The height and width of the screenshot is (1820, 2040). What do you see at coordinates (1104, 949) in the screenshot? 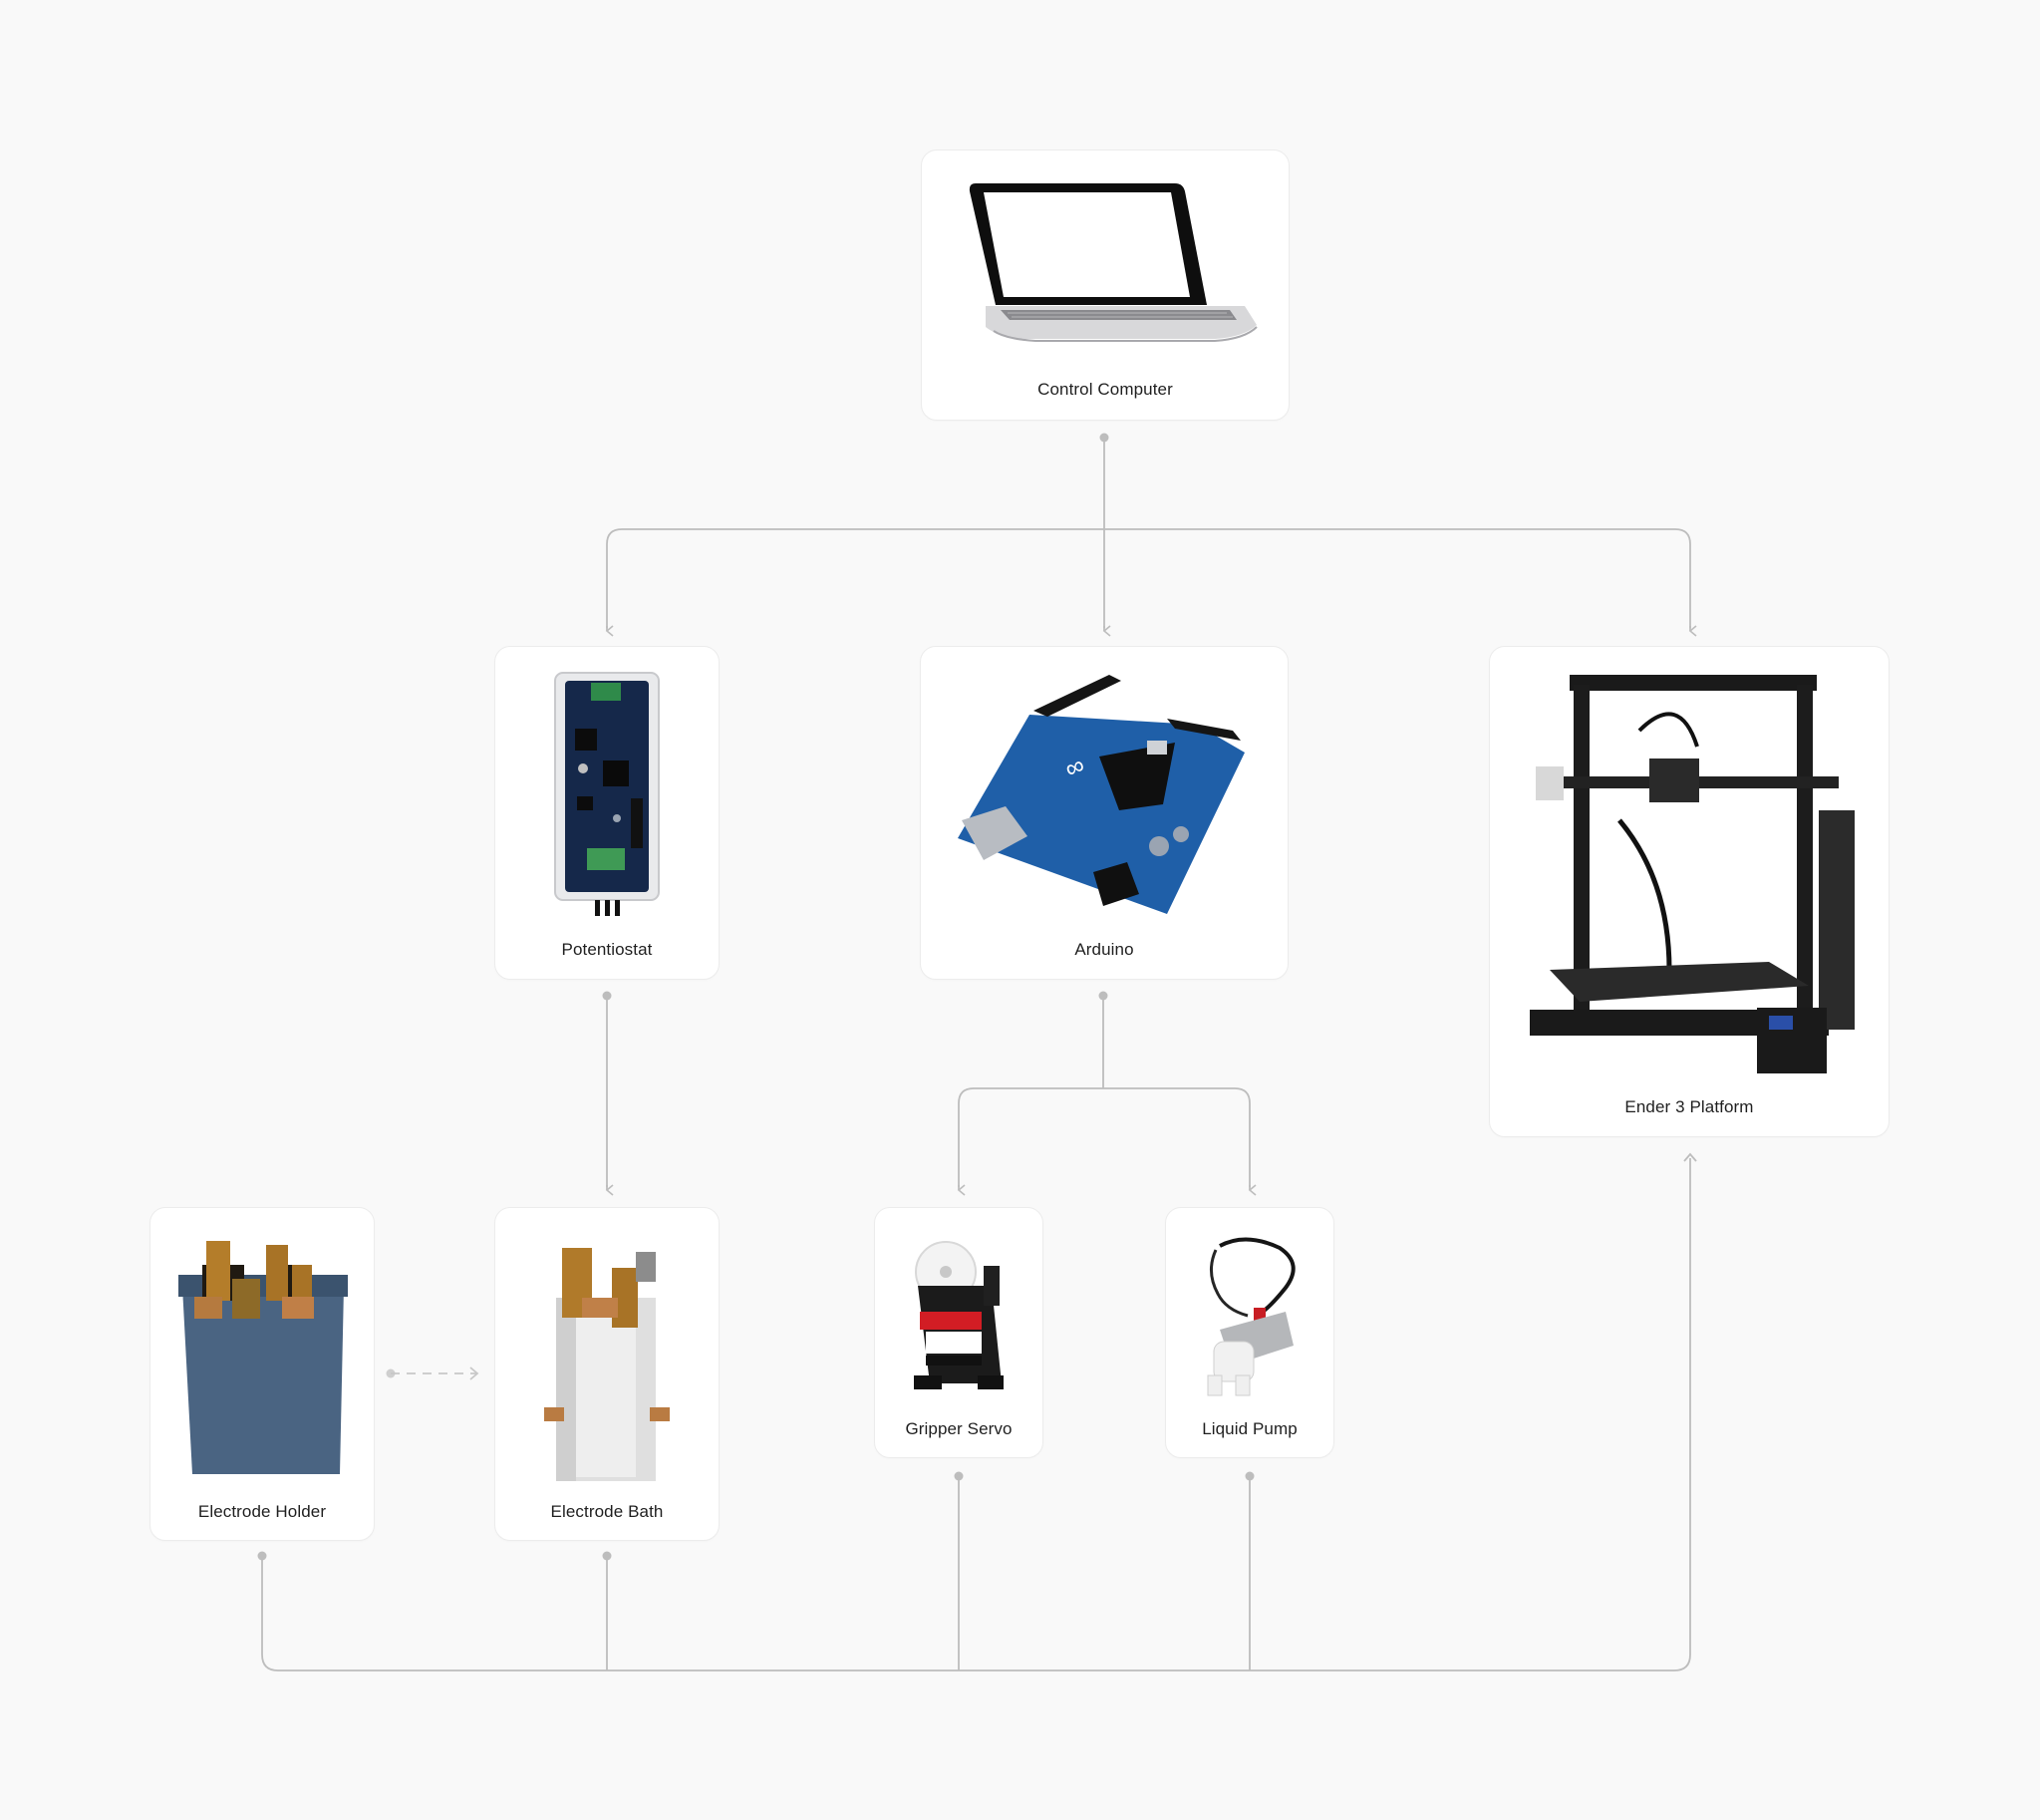
I see `label-arduino: Arduino` at bounding box center [1104, 949].